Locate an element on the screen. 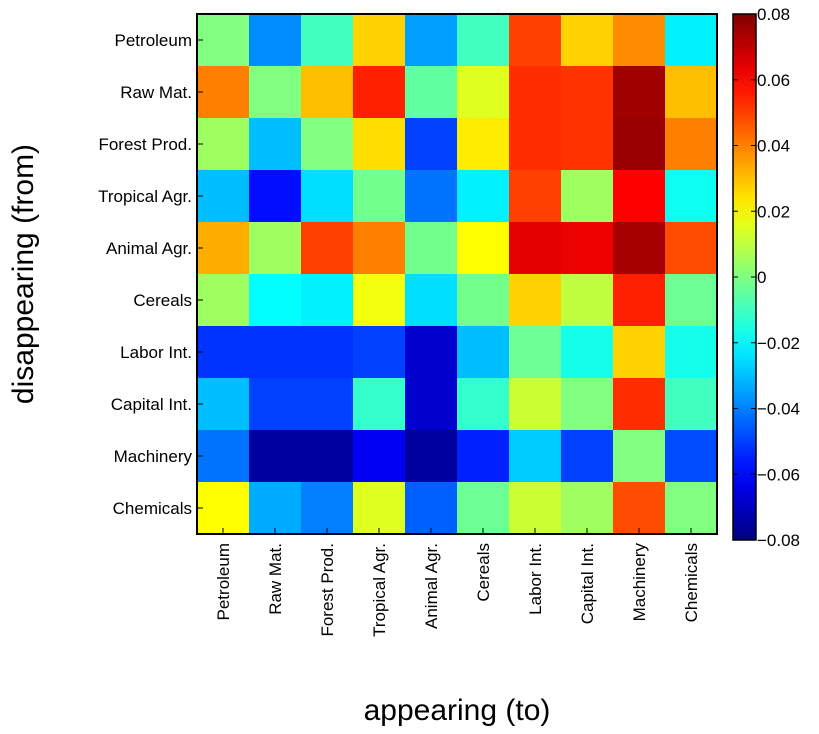 The width and height of the screenshot is (819, 734). y-tick-label: Capital Int. is located at coordinates (151, 404).